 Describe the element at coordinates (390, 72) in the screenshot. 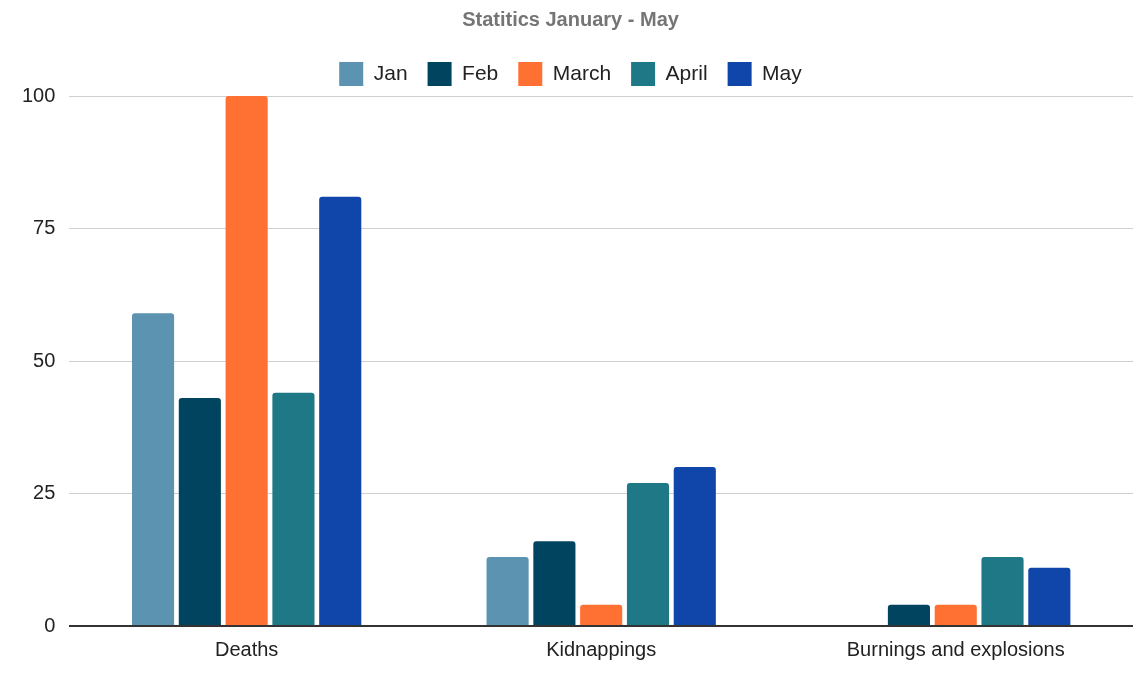

I see `legend-label: Jan` at that location.